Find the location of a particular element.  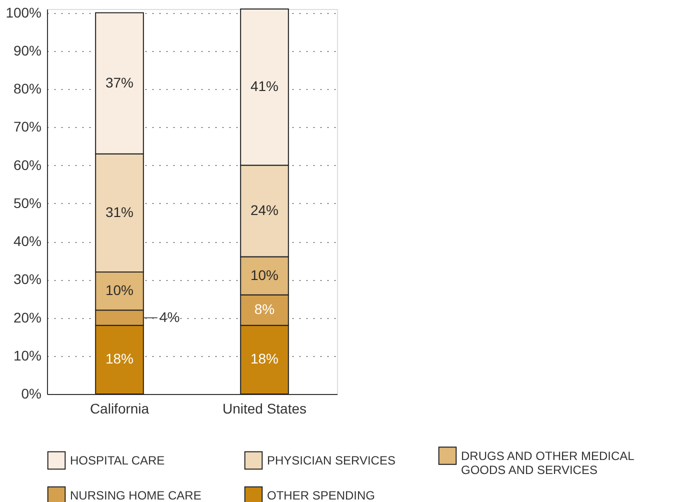

data-label: 31% is located at coordinates (119, 212).